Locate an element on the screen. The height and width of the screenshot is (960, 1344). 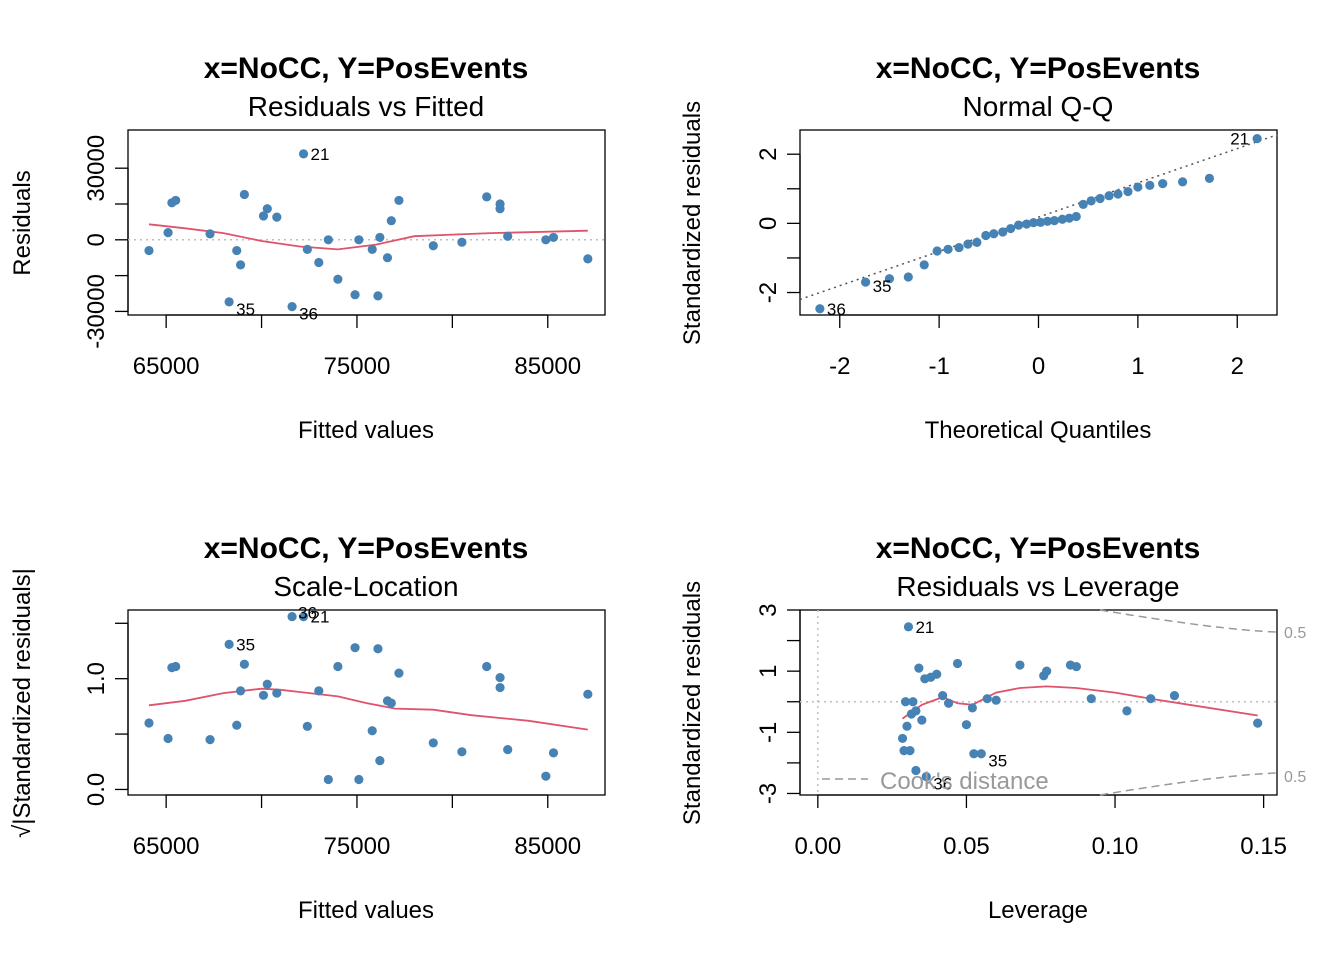
panel4-y-axis: -3 -1 1 3 is located at coordinates (778, 703).